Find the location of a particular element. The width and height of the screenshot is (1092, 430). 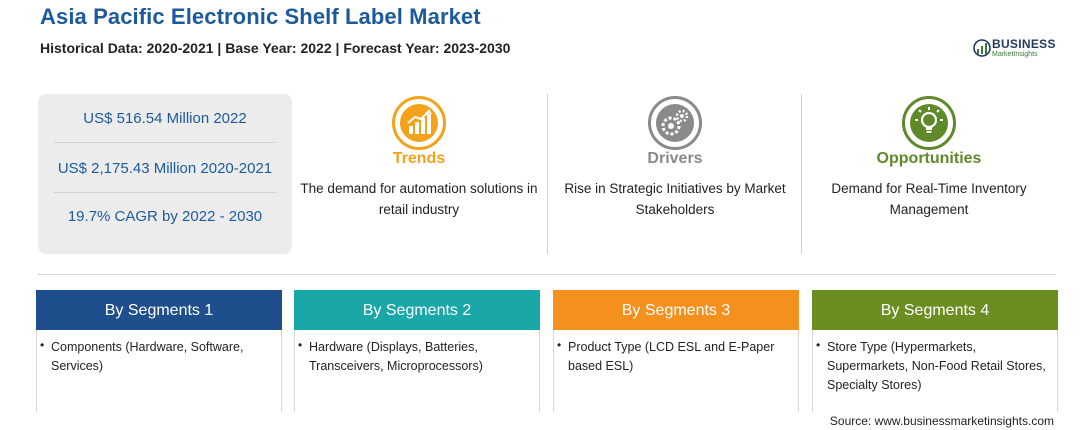

segment-4-title: By Segments 4 is located at coordinates (935, 310).